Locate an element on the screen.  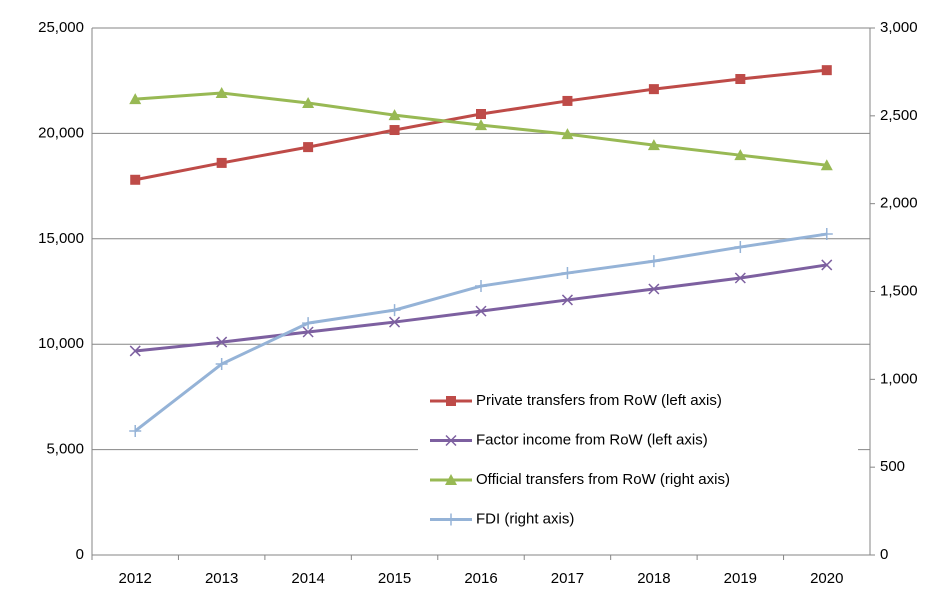
legend-label: Factor income from RoW (left axis) is located at coordinates (592, 439).